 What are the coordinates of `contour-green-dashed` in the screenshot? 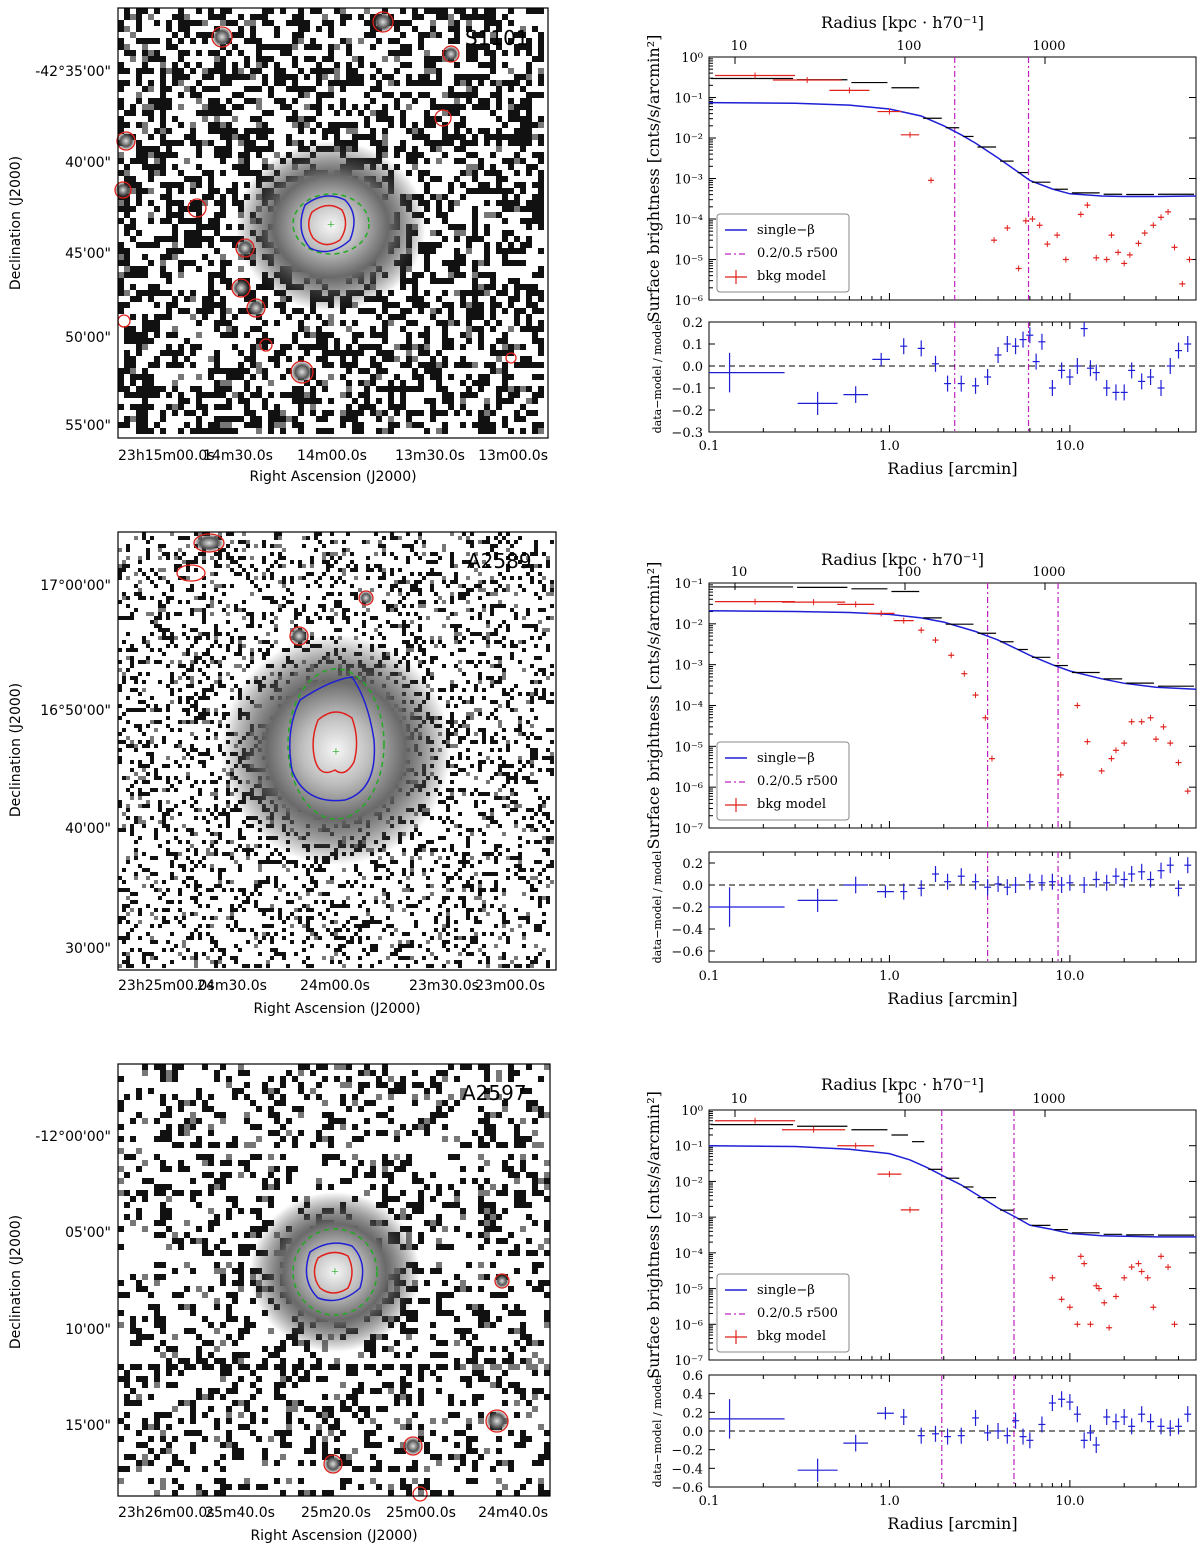 It's located at (335, 1272).